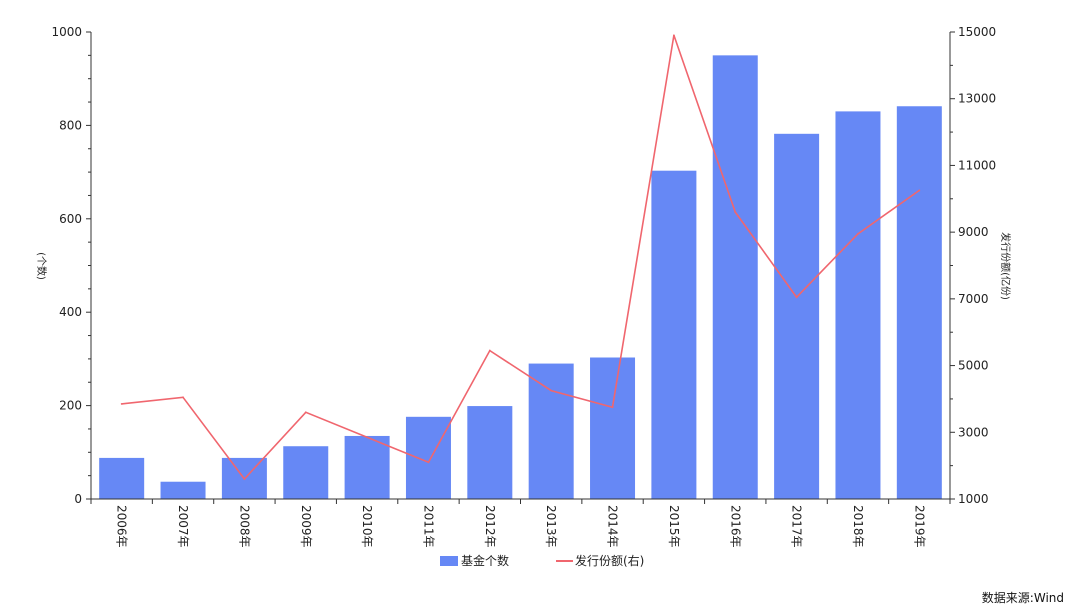 This screenshot has height=606, width=1080. What do you see at coordinates (977, 99) in the screenshot?
I see `right-tick-label: 13000` at bounding box center [977, 99].